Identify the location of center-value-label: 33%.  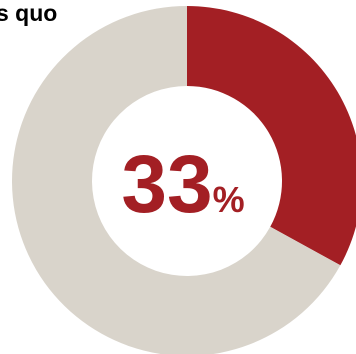
(182, 184).